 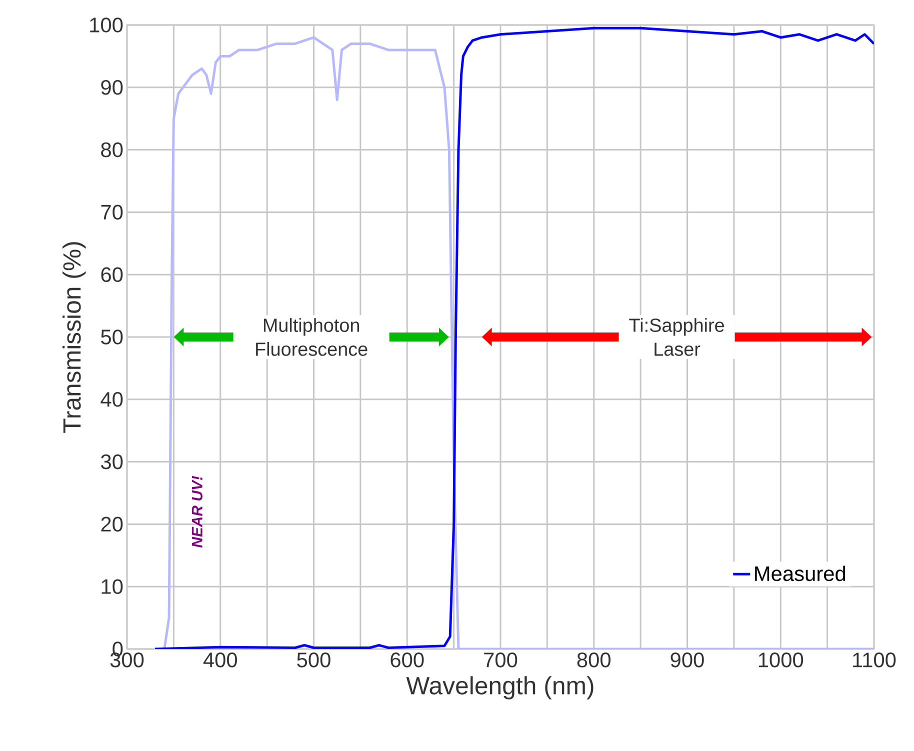 What do you see at coordinates (106, 25) in the screenshot?
I see `y-tick-label: 100` at bounding box center [106, 25].